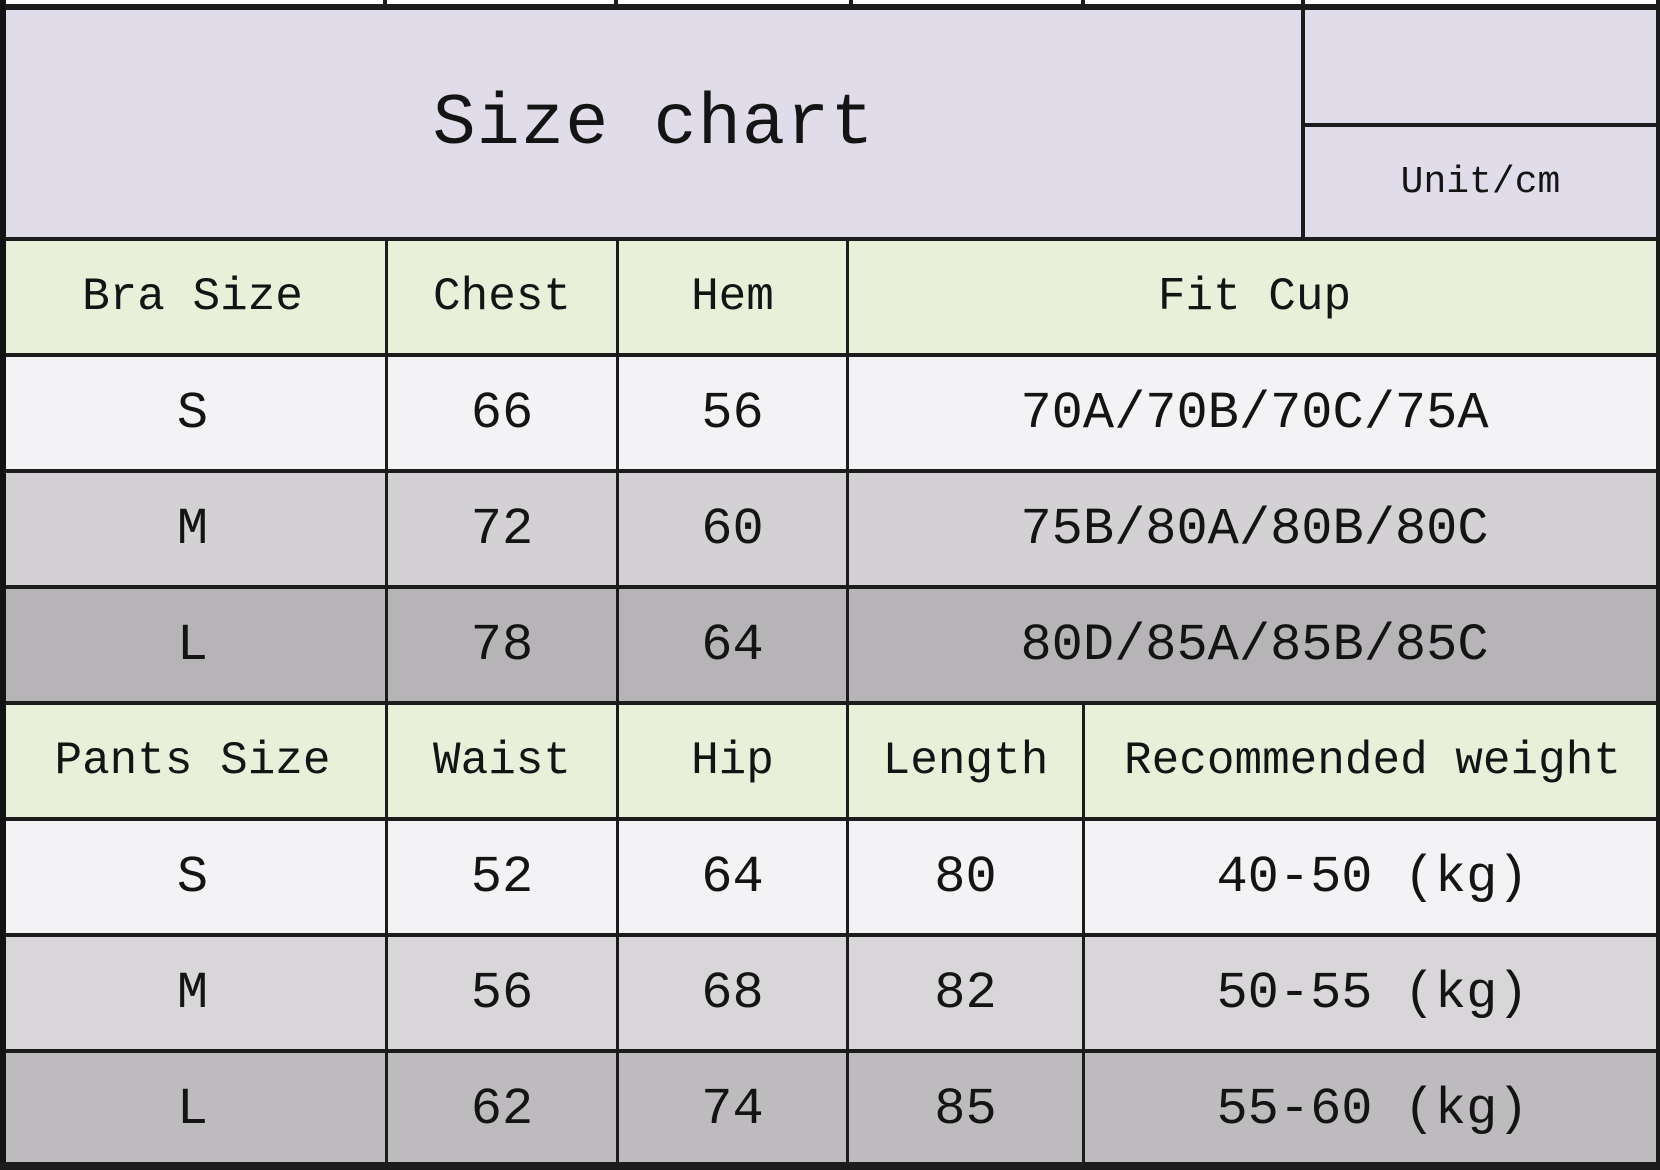 The height and width of the screenshot is (1170, 1660). What do you see at coordinates (1253, 645) in the screenshot?
I see `table-cell: 80D/85A/85B/85C` at bounding box center [1253, 645].